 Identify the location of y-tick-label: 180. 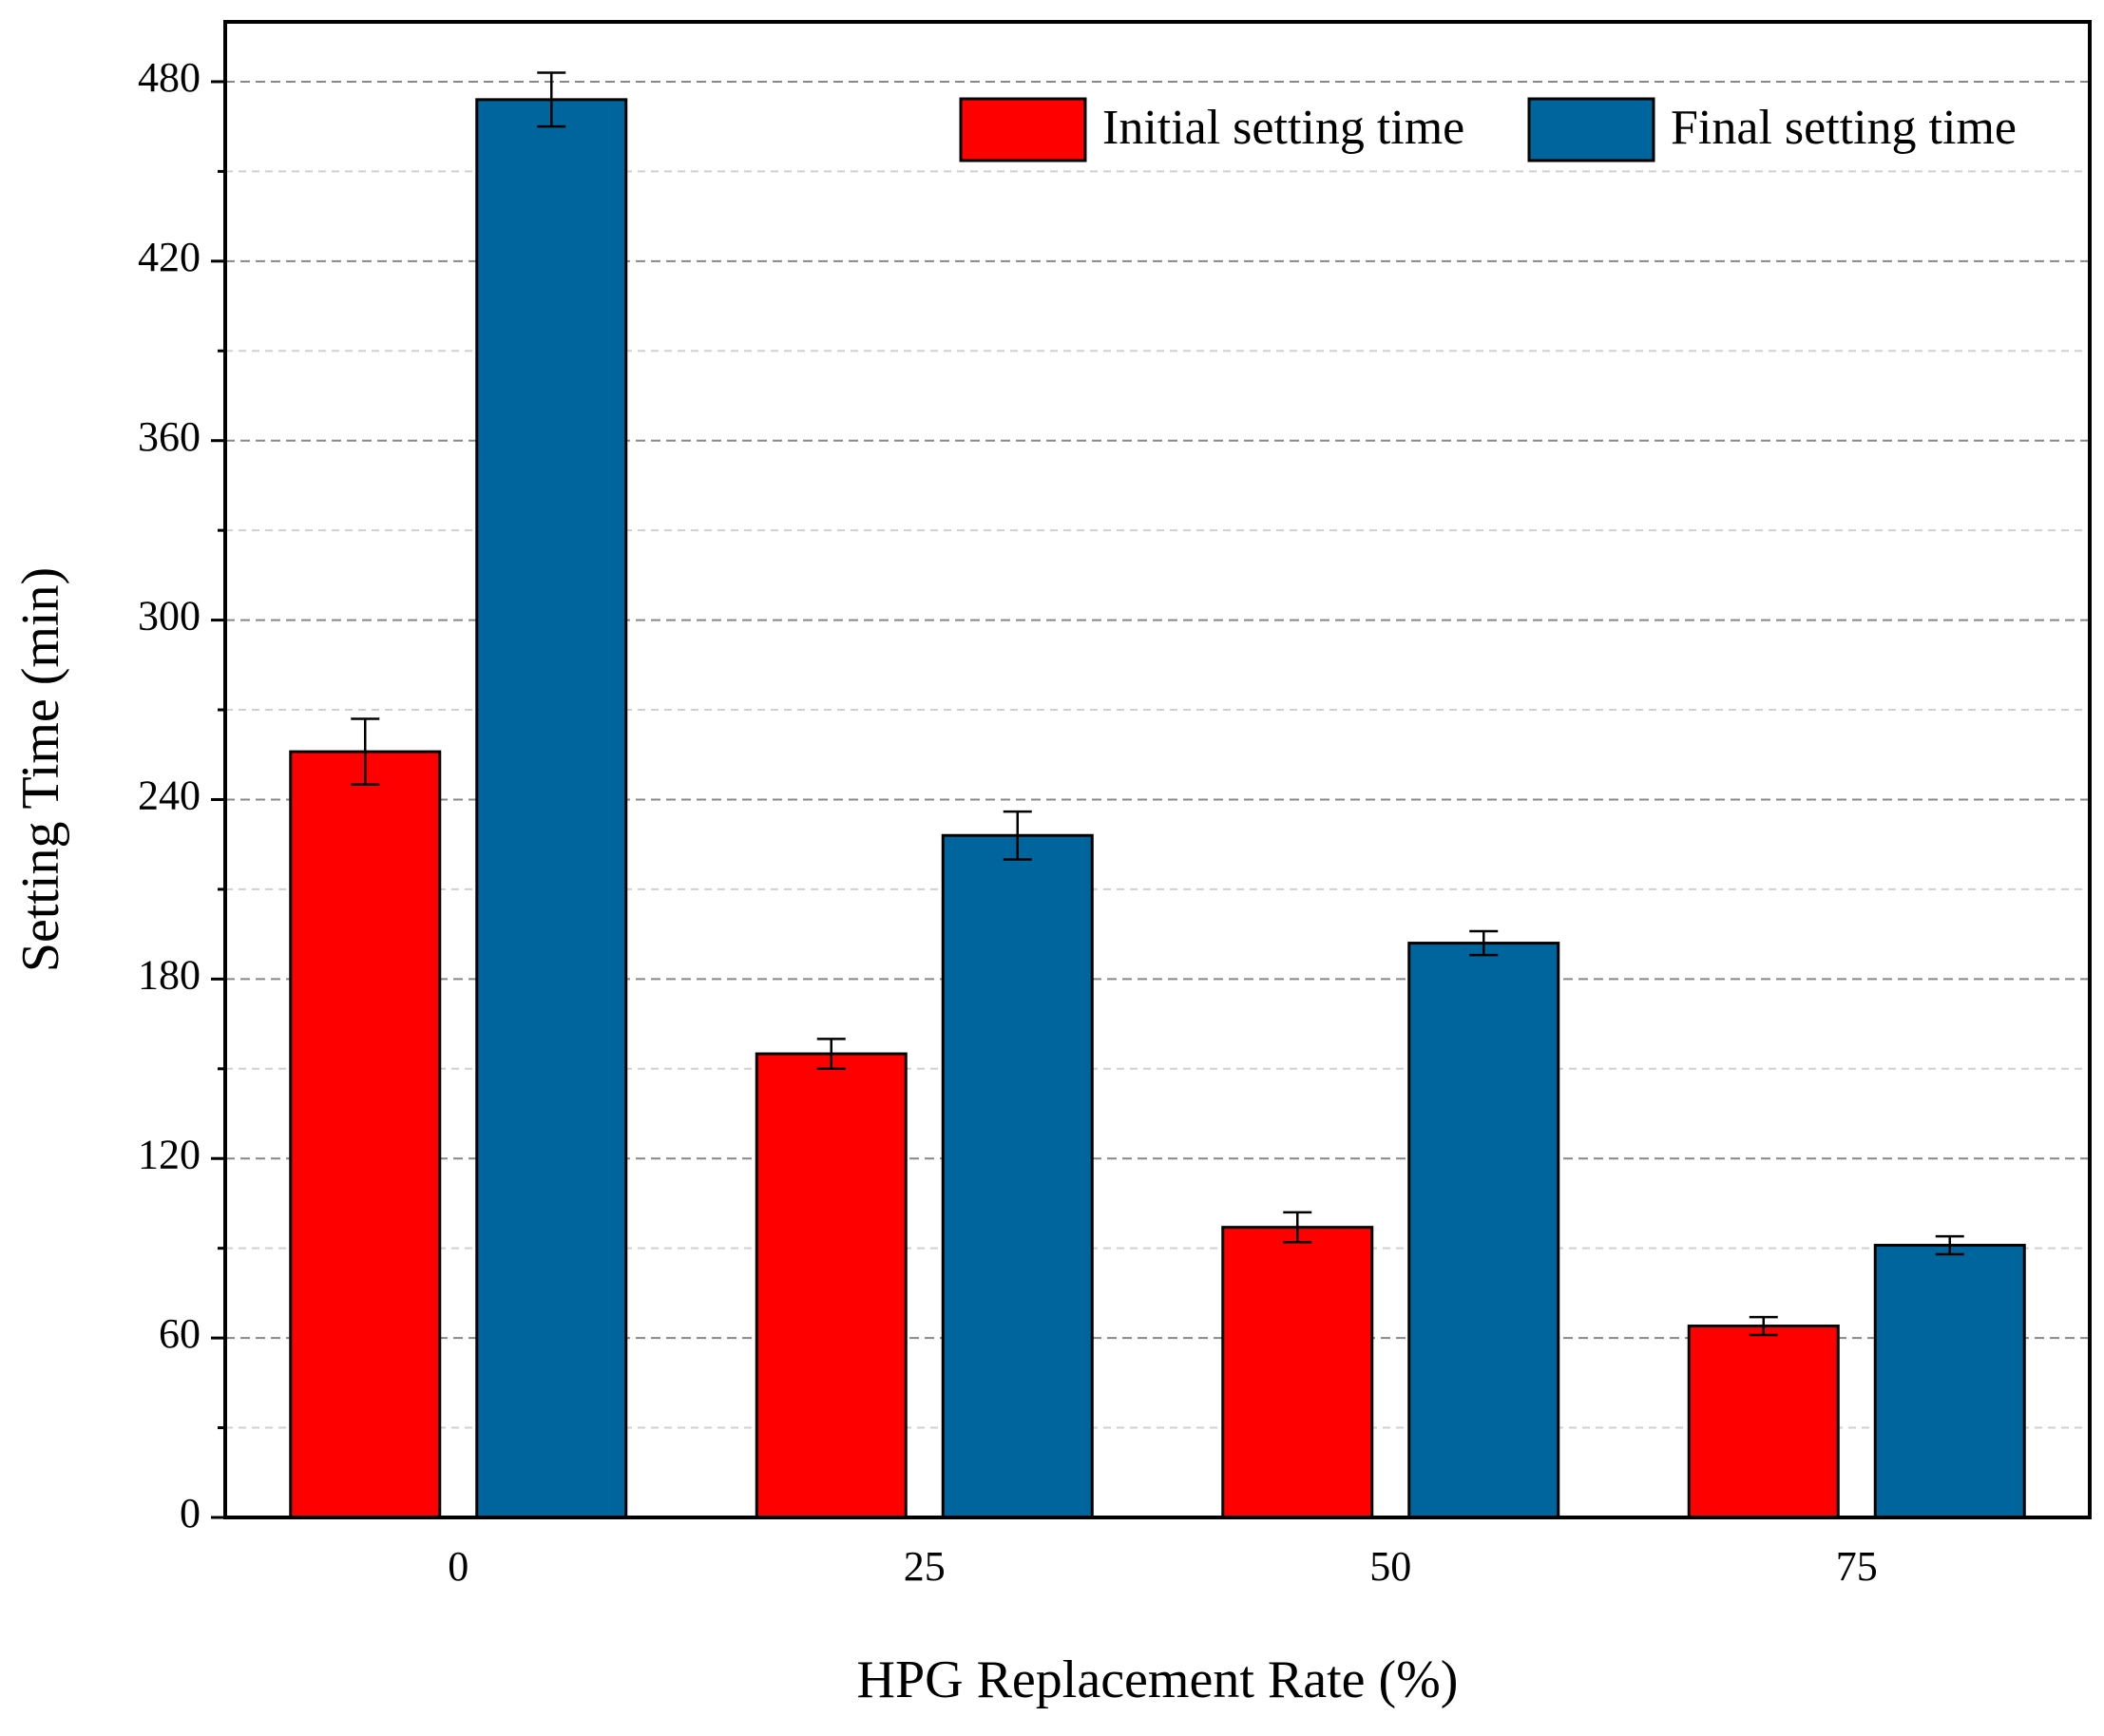
(170, 975).